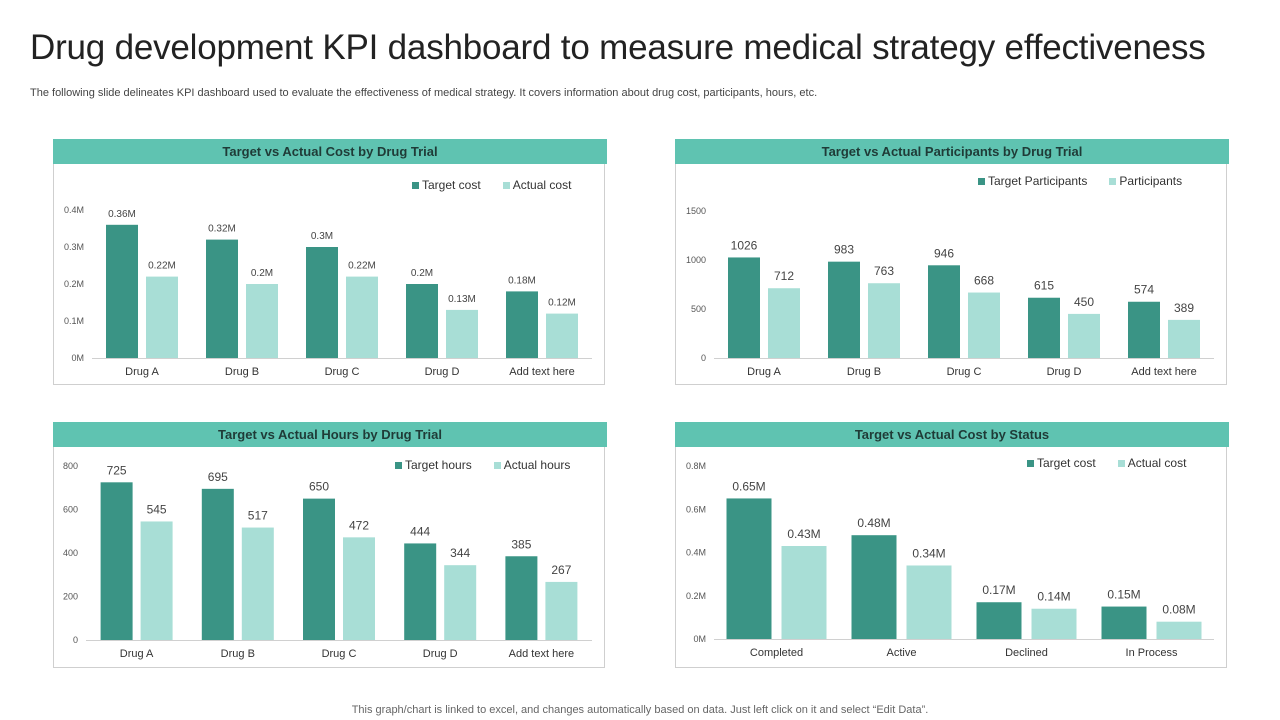 The height and width of the screenshot is (720, 1280). Describe the element at coordinates (1123, 595) in the screenshot. I see `data-label: 0.15M` at that location.